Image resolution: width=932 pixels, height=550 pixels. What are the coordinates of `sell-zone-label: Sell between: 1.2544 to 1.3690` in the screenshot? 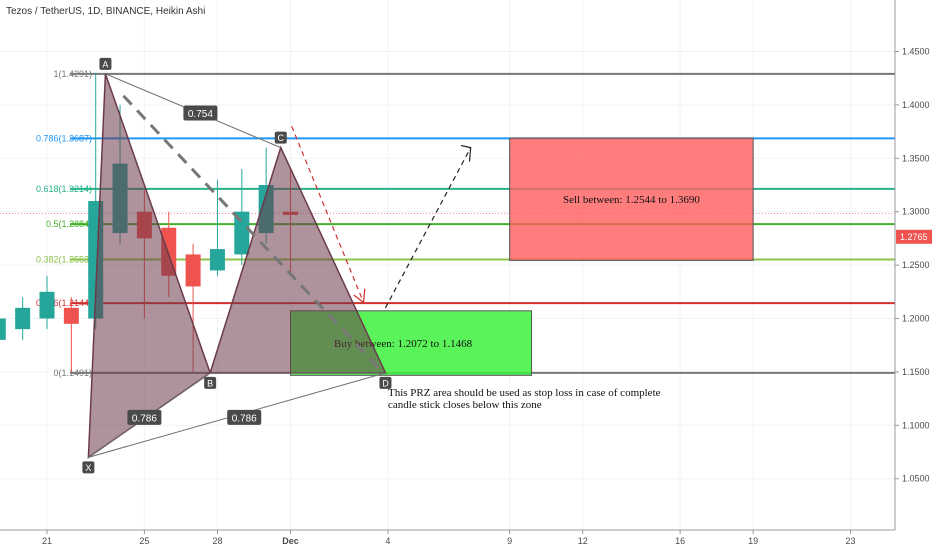 It's located at (631, 200).